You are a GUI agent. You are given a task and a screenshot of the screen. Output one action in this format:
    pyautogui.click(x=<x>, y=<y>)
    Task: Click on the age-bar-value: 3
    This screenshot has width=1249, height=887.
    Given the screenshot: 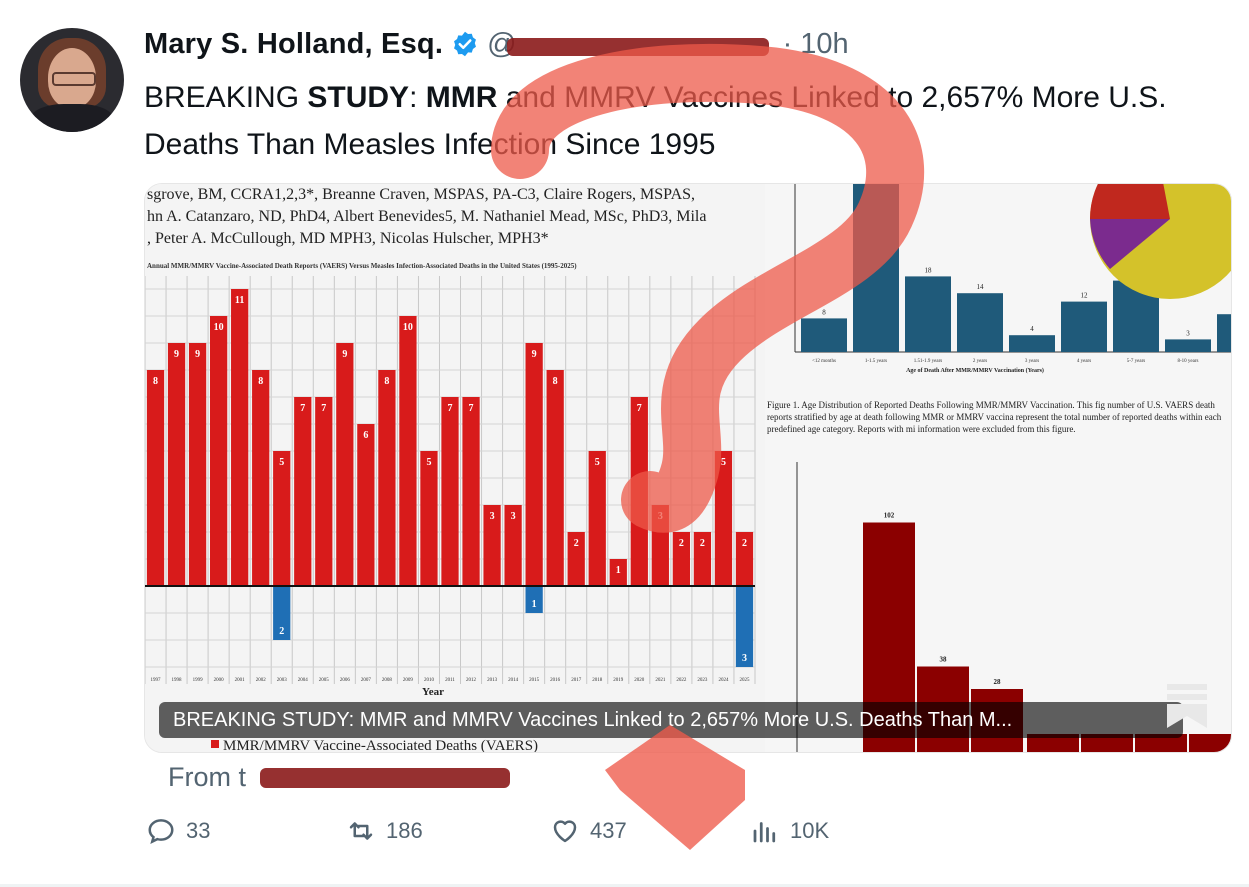 What is the action you would take?
    pyautogui.click(x=1188, y=333)
    